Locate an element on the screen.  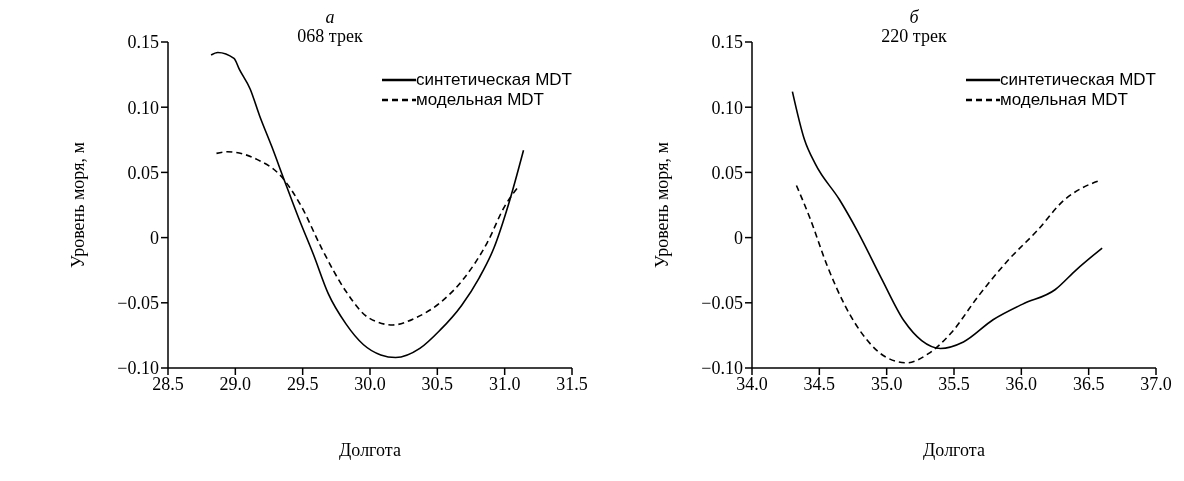
line-series is located at coordinates (368, 238).